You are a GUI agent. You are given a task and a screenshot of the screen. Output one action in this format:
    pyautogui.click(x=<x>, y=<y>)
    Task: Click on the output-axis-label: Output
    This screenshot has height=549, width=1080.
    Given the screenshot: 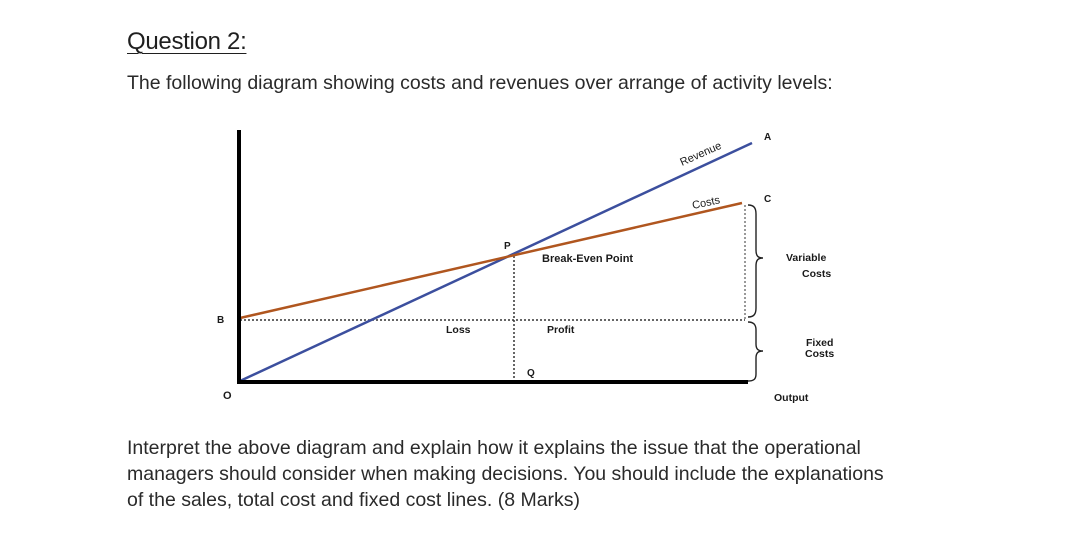 What is the action you would take?
    pyautogui.click(x=791, y=398)
    